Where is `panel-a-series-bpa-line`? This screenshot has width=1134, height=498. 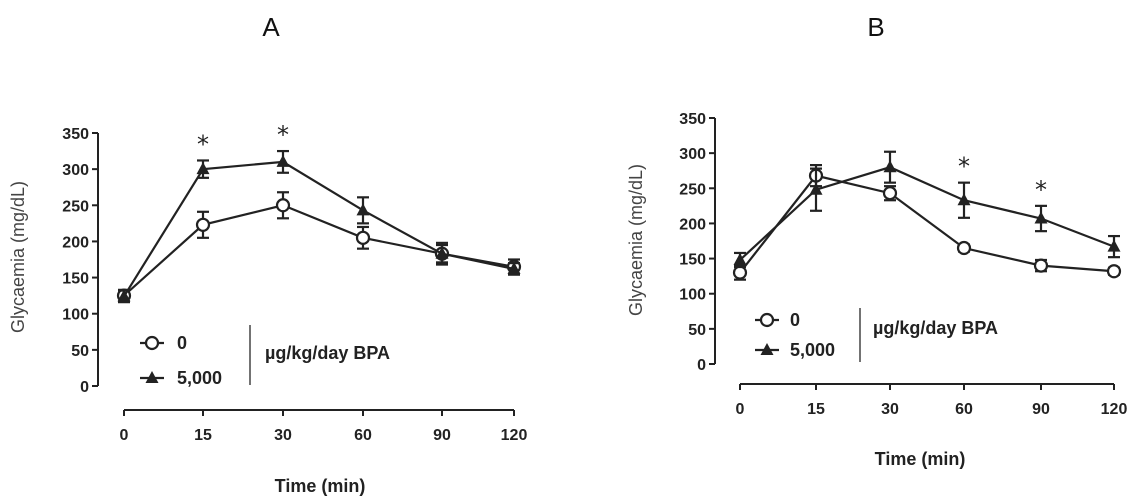 panel-a-series-bpa-line is located at coordinates (319, 228).